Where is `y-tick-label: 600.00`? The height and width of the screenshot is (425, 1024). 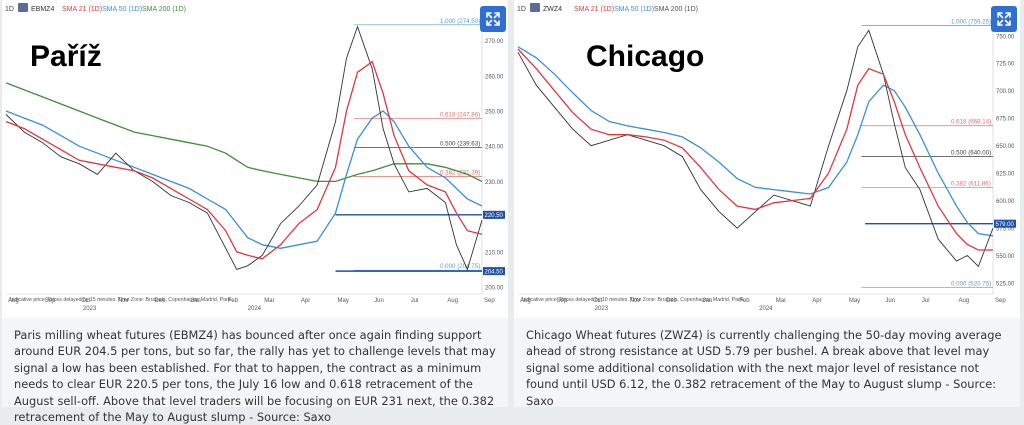 y-tick-label: 600.00 is located at coordinates (1005, 202).